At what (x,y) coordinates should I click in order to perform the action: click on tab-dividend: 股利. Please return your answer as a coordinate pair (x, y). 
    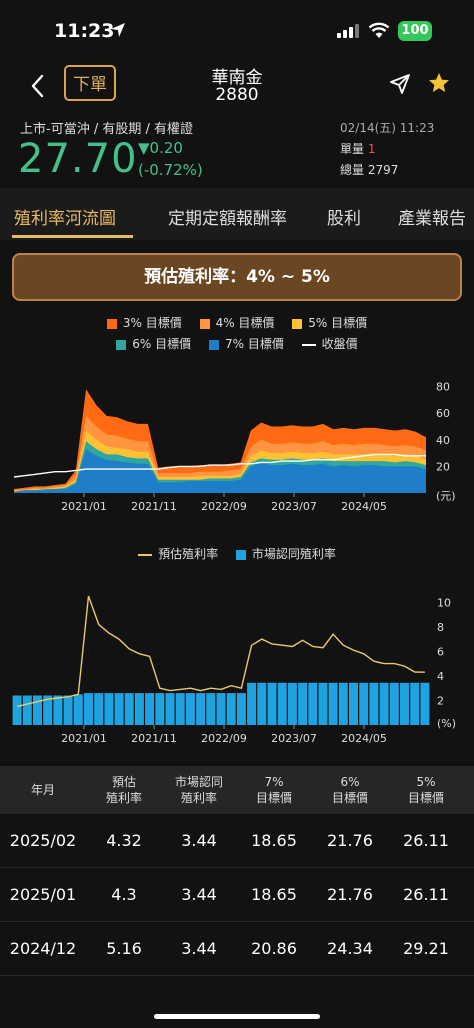
    Looking at the image, I should click on (344, 219).